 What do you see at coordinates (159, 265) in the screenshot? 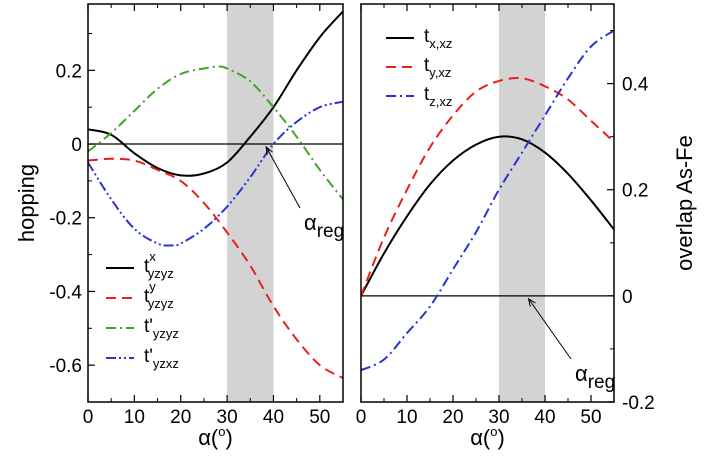
I see `legend-label-1: tx yzyz` at bounding box center [159, 265].